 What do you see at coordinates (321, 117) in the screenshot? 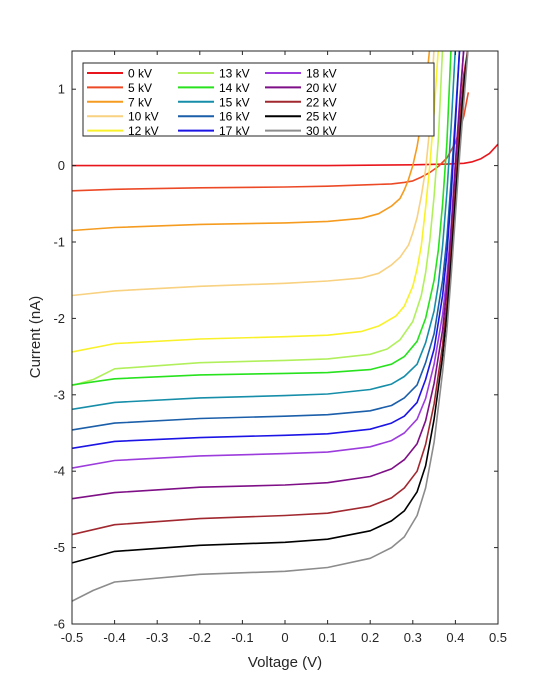
I see `legend-label: 25 kV` at bounding box center [321, 117].